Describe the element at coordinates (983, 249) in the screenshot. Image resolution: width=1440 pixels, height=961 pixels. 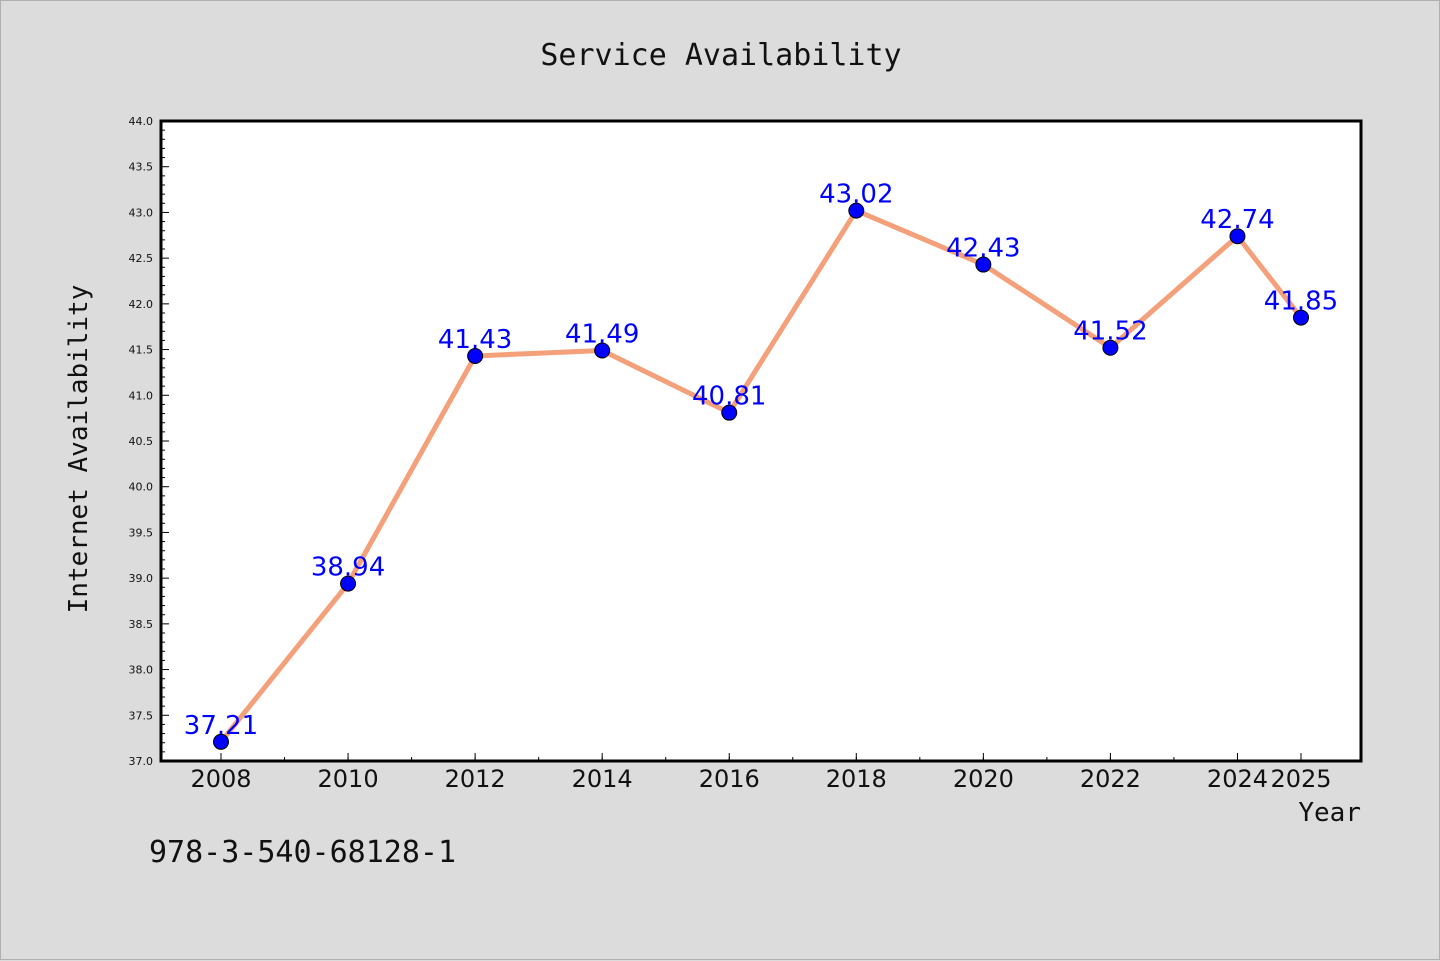
I see `data-label: 42.43` at that location.